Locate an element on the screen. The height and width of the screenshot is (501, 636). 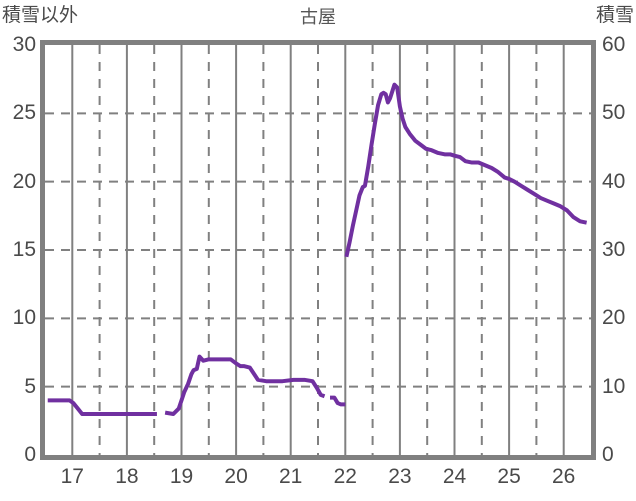
y-axis-right-tick: 20 is located at coordinates (614, 318).